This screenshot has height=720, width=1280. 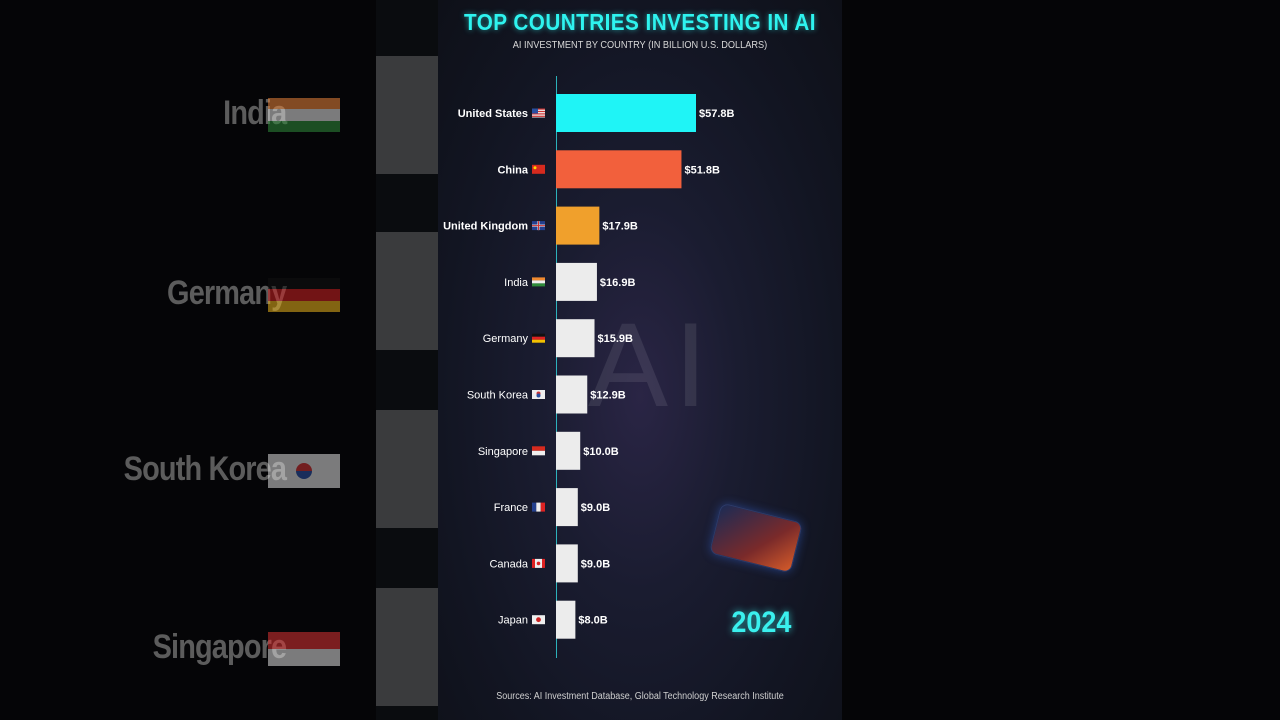 I want to click on bar-row: United States $57.8B, so click(x=596, y=113).